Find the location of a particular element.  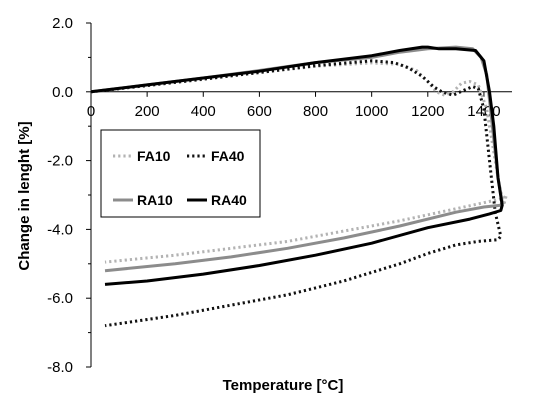

x-tick-label: 200 is located at coordinates (147, 111).